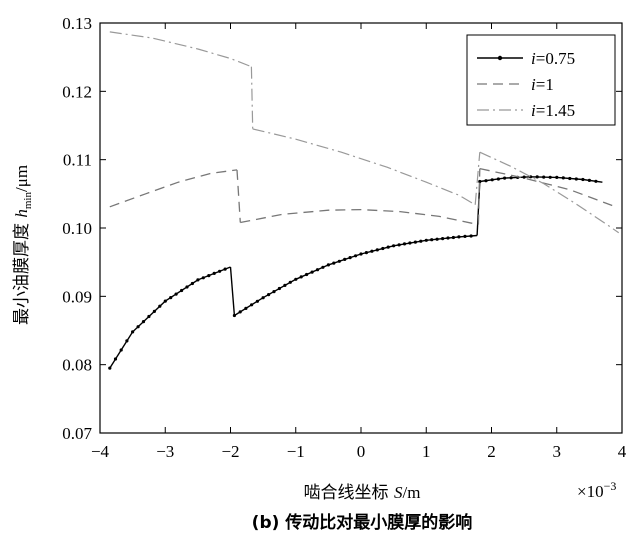 This screenshot has width=641, height=536. I want to click on figure-caption: (b) 传动比对最小膜厚的影响, so click(362, 522).